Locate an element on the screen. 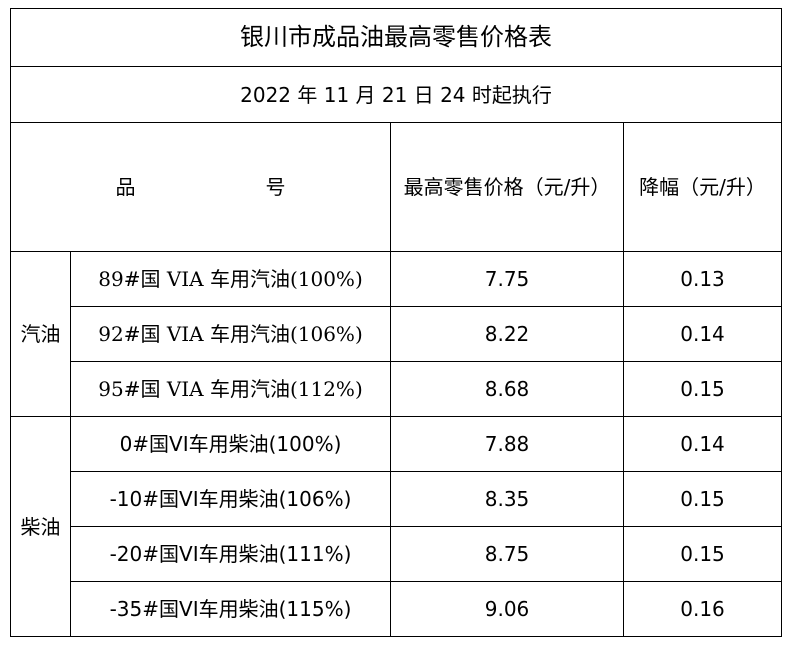 This screenshot has height=653, width=793. product-name: -20#国VI车用柴油(111%) is located at coordinates (230, 554).